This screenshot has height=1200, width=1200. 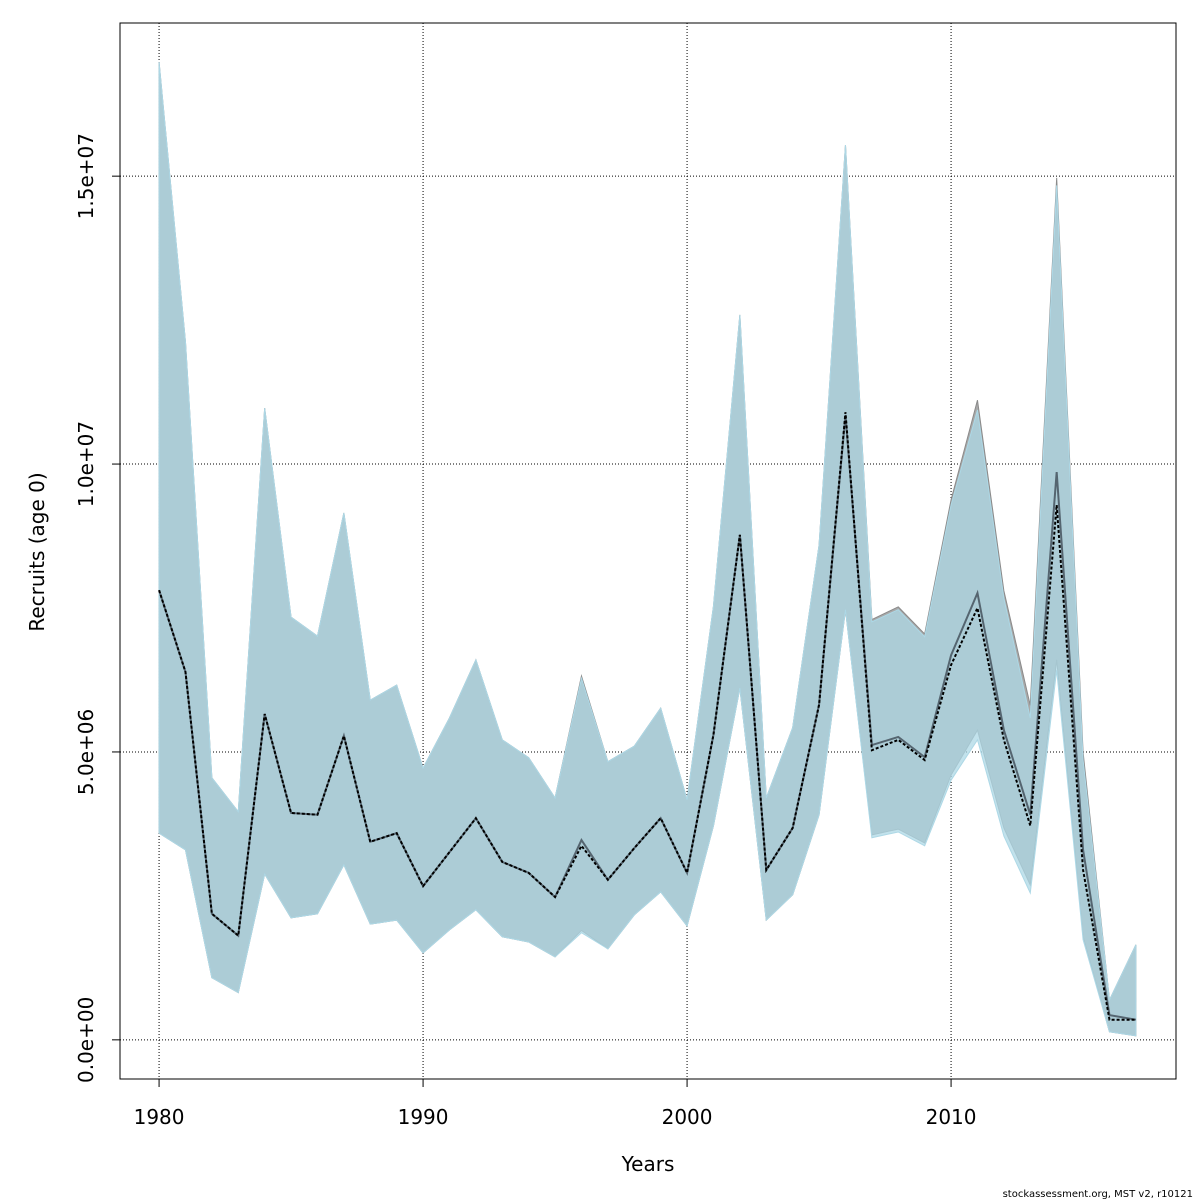 I want to click on y-tick-label: 5.0e+06, so click(x=86, y=752).